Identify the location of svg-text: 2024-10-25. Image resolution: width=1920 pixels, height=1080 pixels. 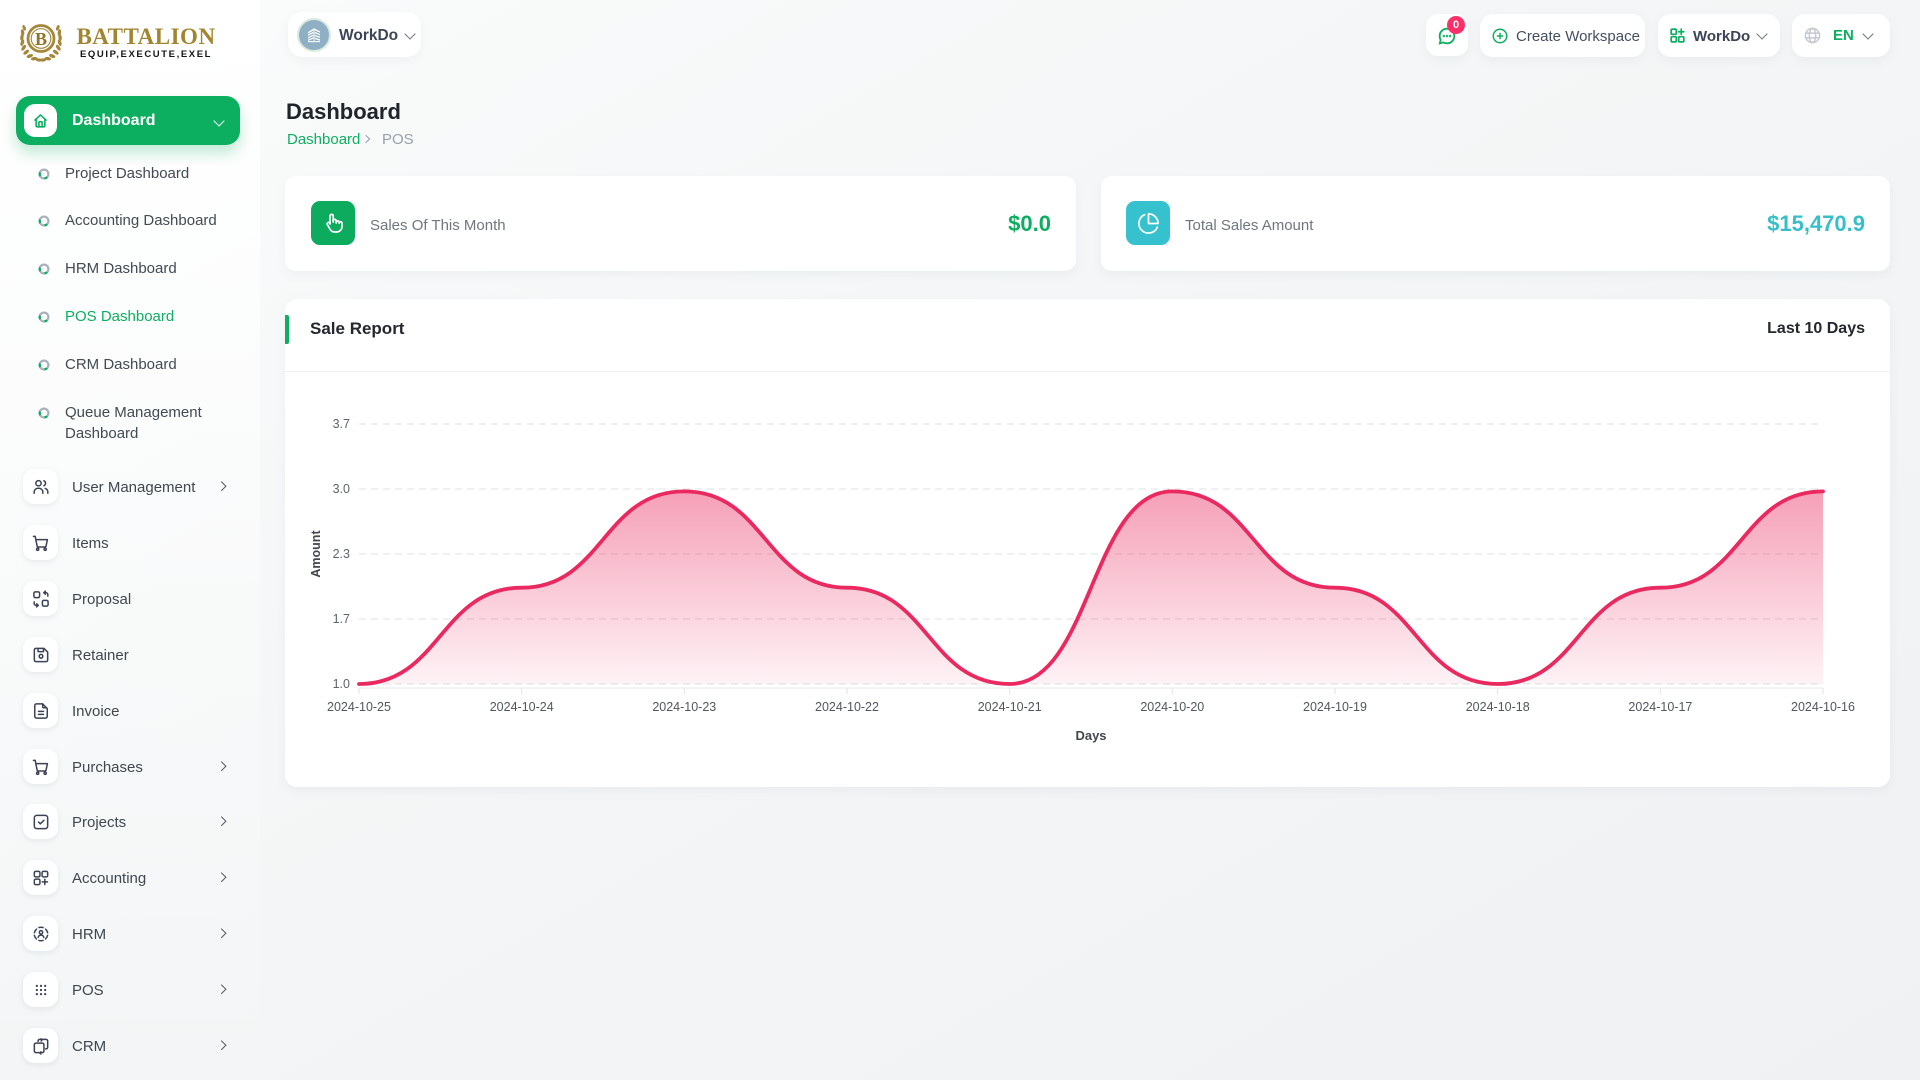
(359, 707).